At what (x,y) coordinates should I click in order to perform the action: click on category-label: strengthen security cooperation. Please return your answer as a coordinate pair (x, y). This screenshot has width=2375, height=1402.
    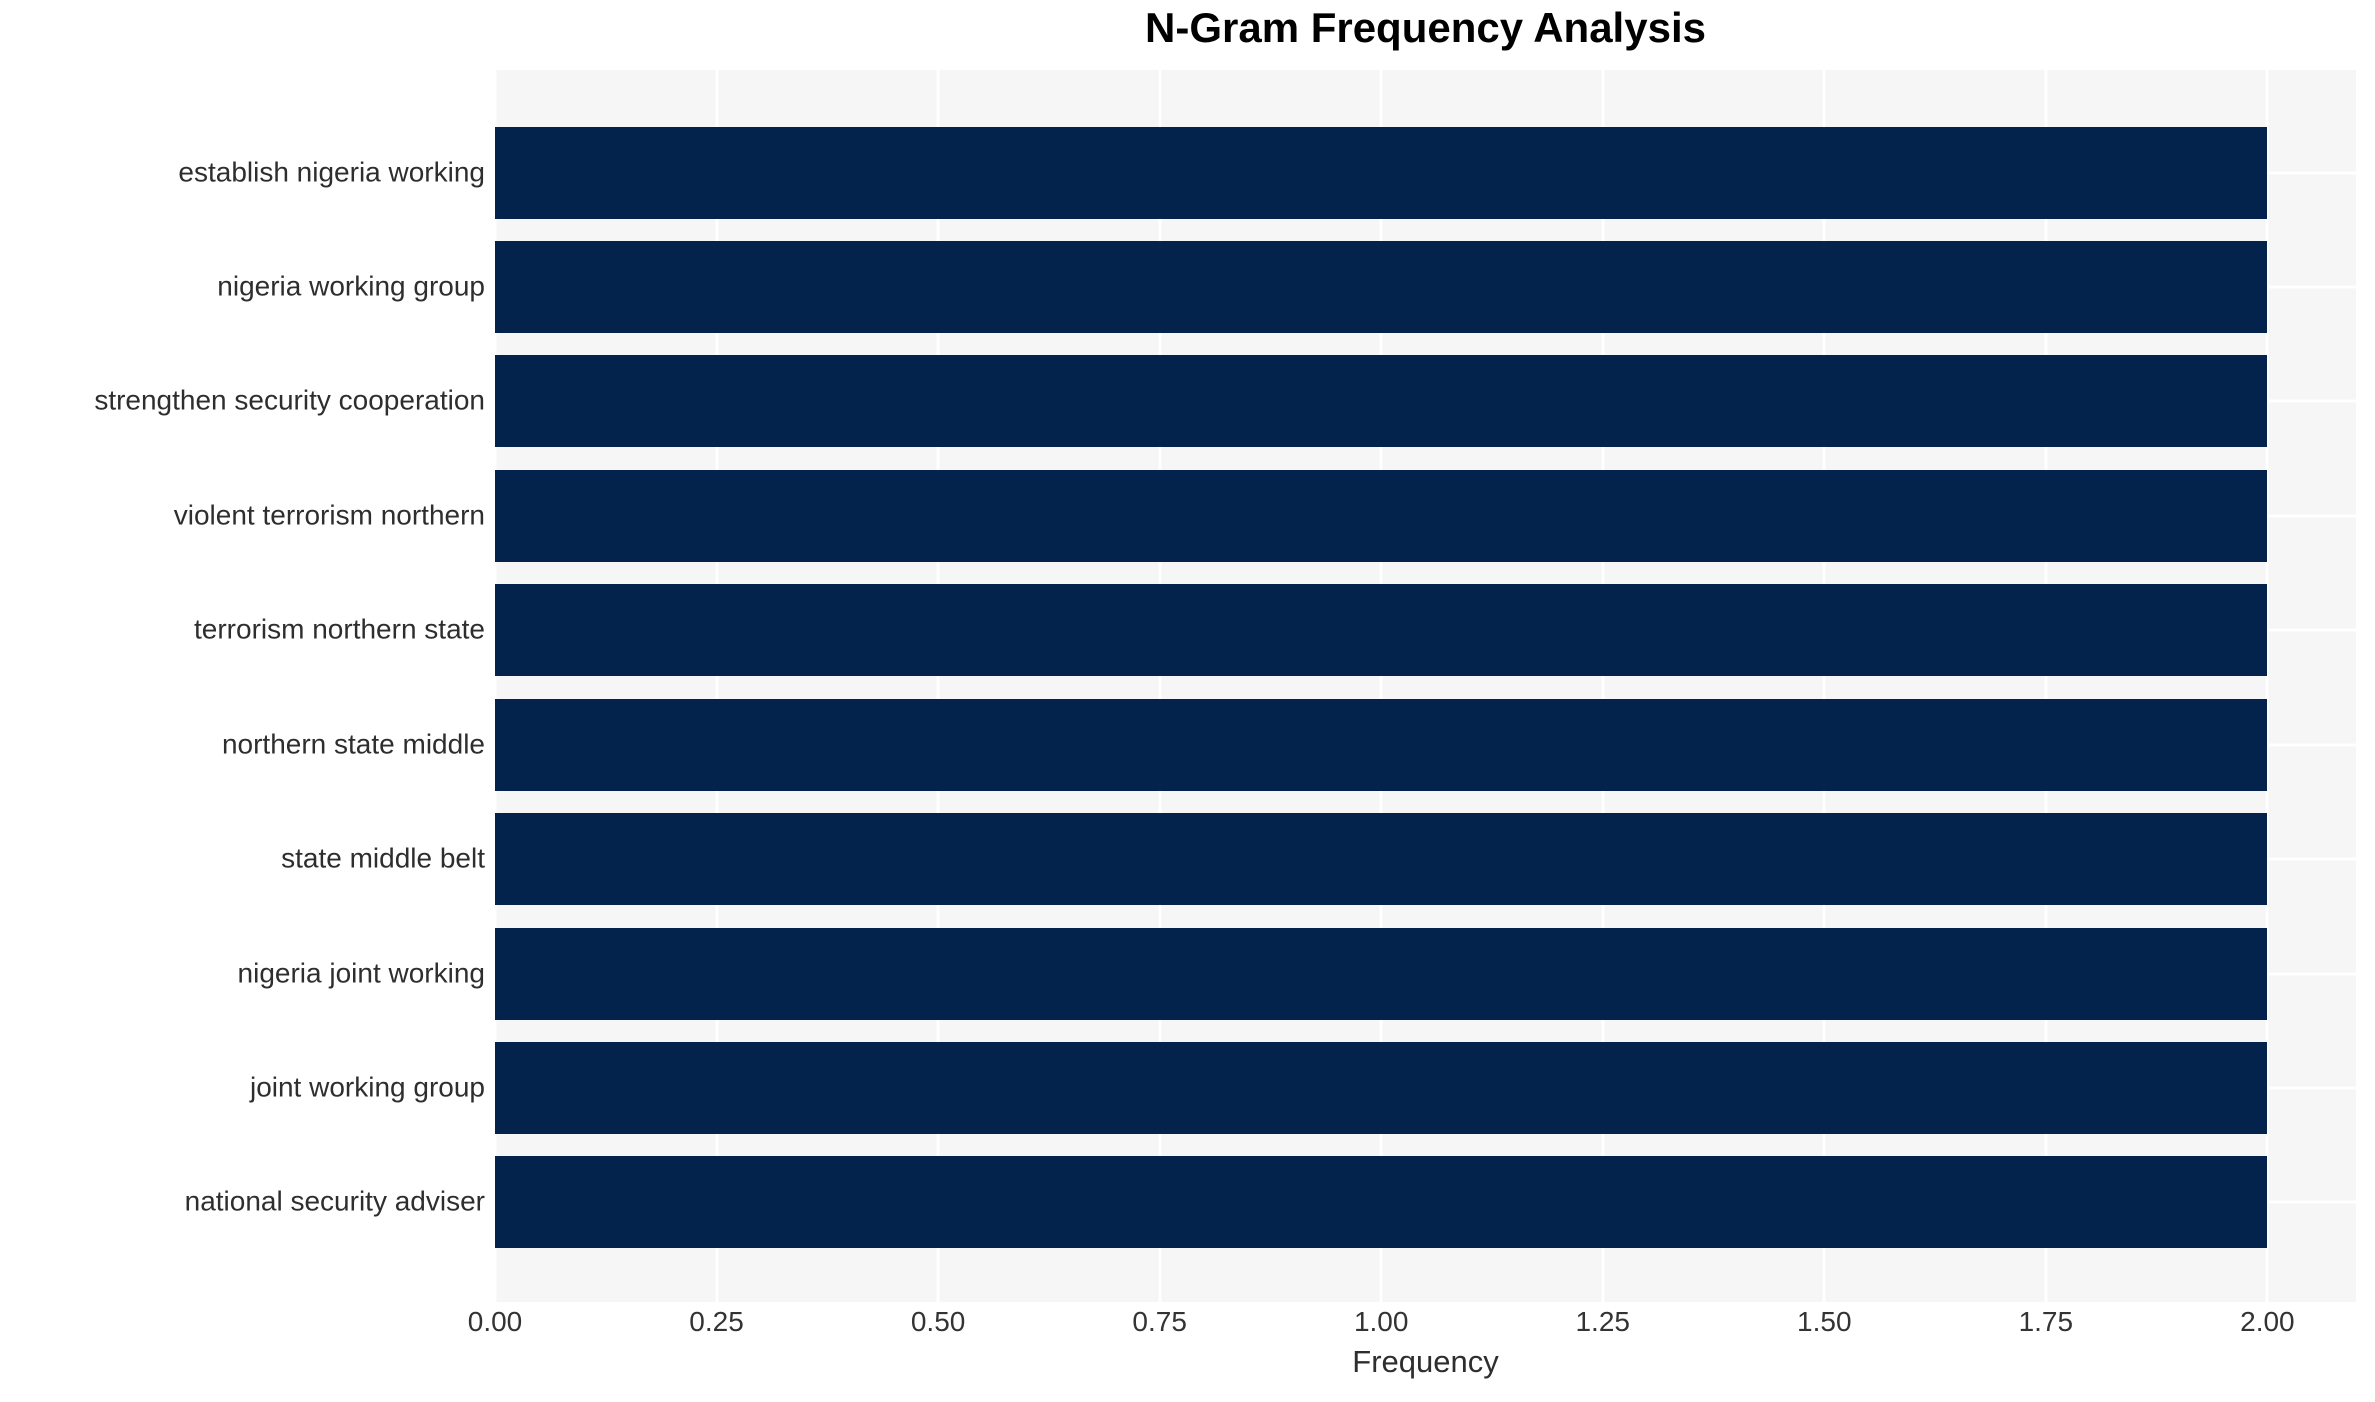
    Looking at the image, I should click on (289, 400).